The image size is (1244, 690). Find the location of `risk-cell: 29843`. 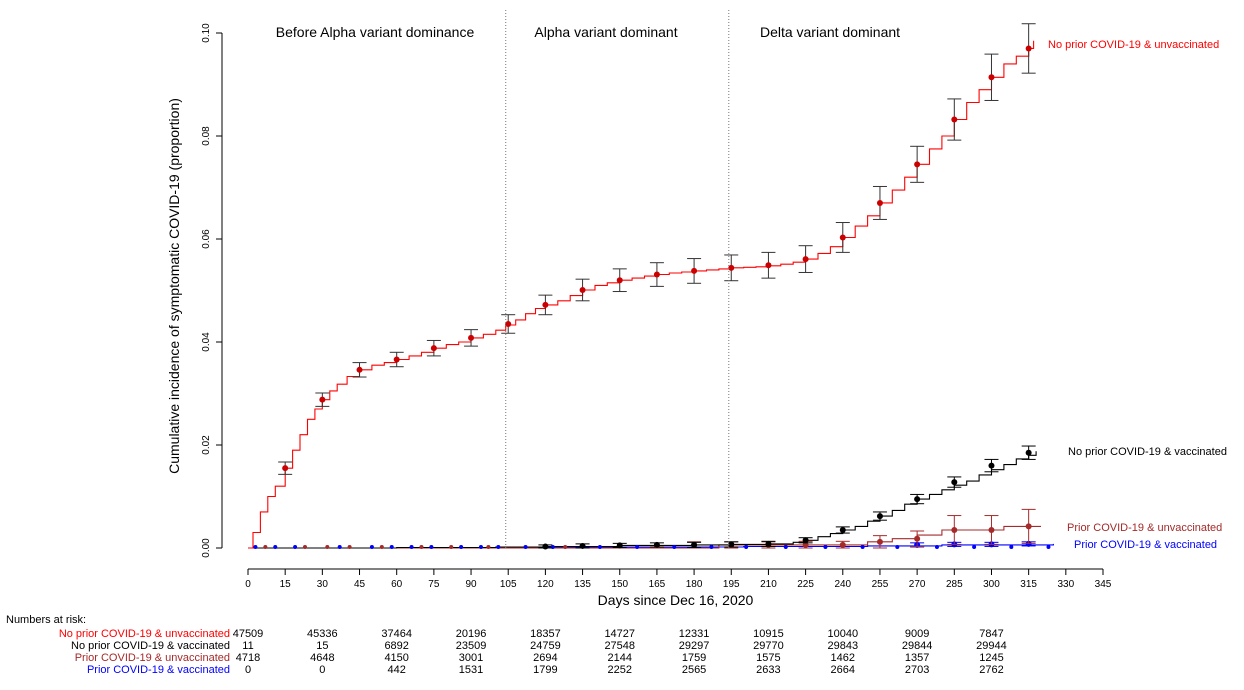

risk-cell: 29843 is located at coordinates (843, 646).